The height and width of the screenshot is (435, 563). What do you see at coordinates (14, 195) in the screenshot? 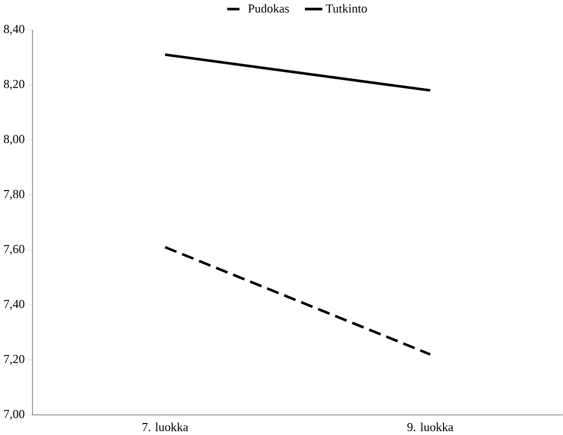
I see `y-tick-label: 7,80` at bounding box center [14, 195].